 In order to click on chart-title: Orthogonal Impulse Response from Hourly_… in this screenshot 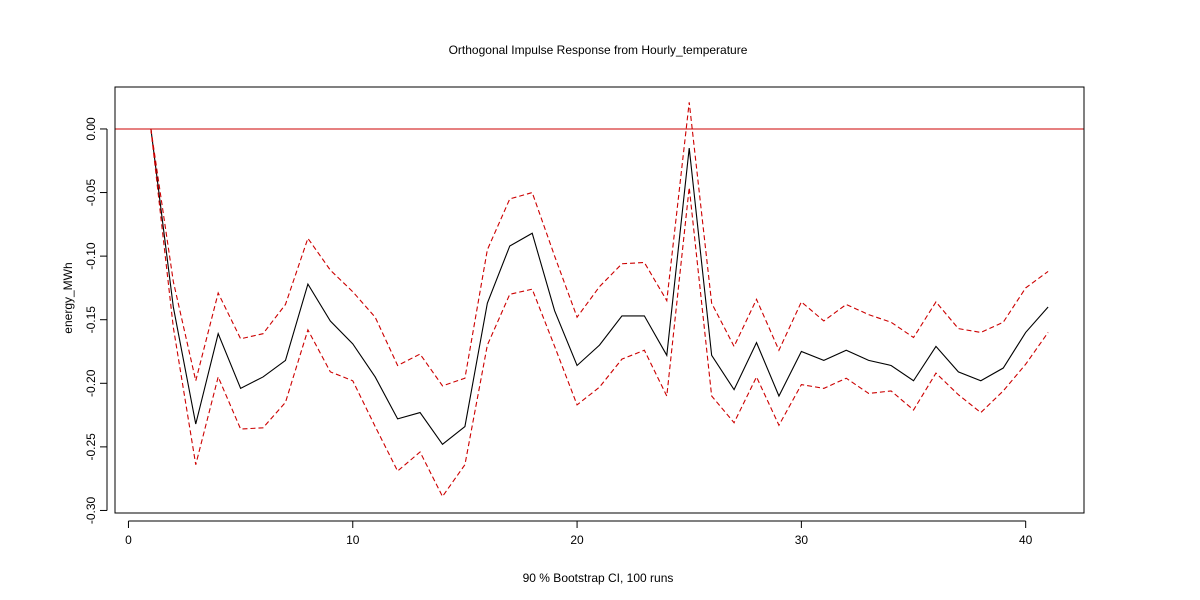, I will do `click(598, 50)`.